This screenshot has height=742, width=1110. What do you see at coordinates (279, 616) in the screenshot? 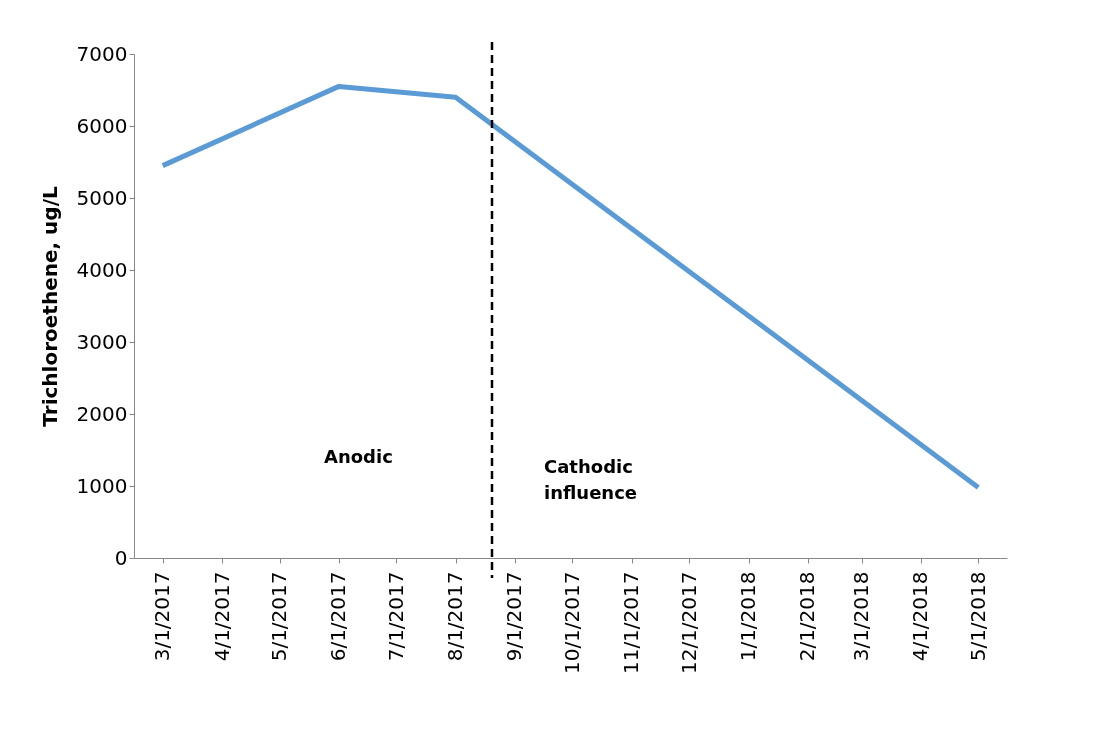
I see `x-tick-label: 5/1/2017` at bounding box center [279, 616].